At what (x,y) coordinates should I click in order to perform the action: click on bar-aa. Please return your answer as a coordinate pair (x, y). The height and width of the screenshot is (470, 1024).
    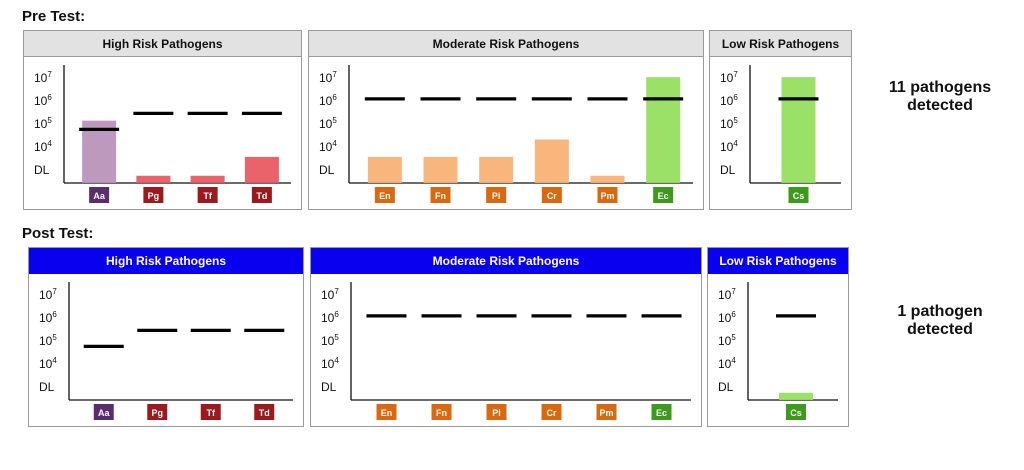
    Looking at the image, I should click on (99, 151).